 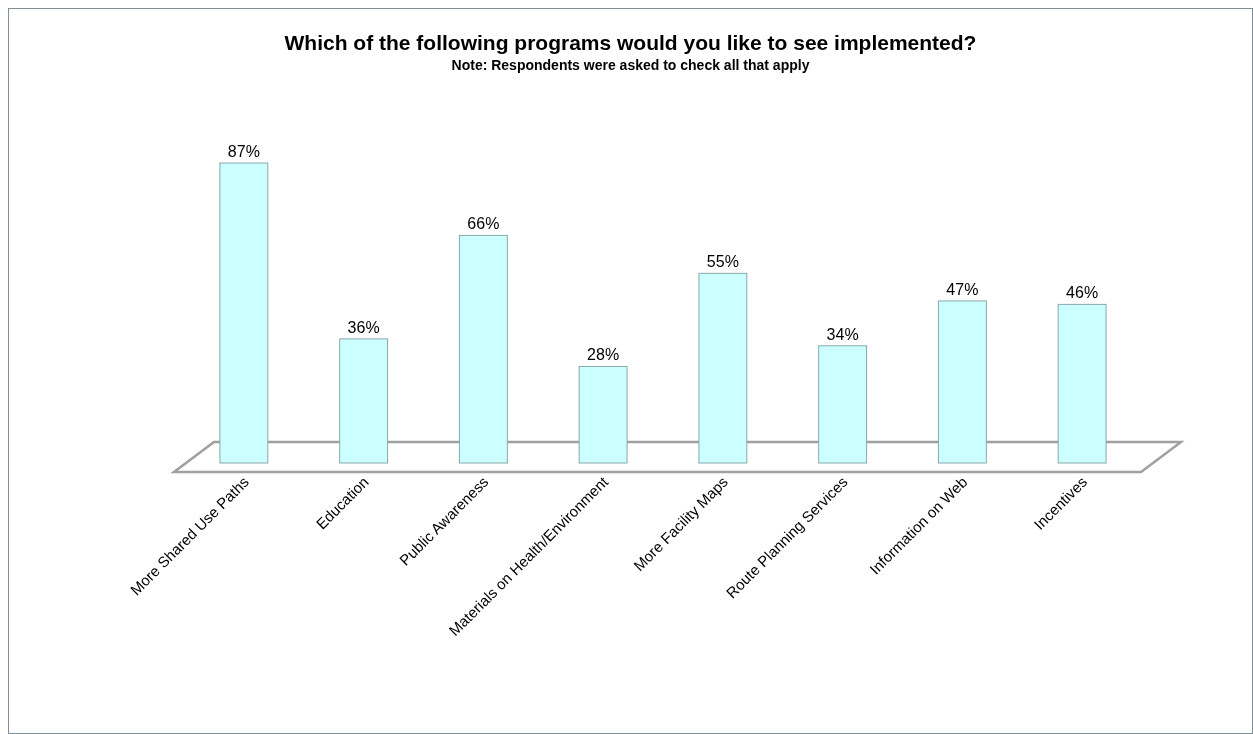 What do you see at coordinates (842, 334) in the screenshot?
I see `data-label: 34%` at bounding box center [842, 334].